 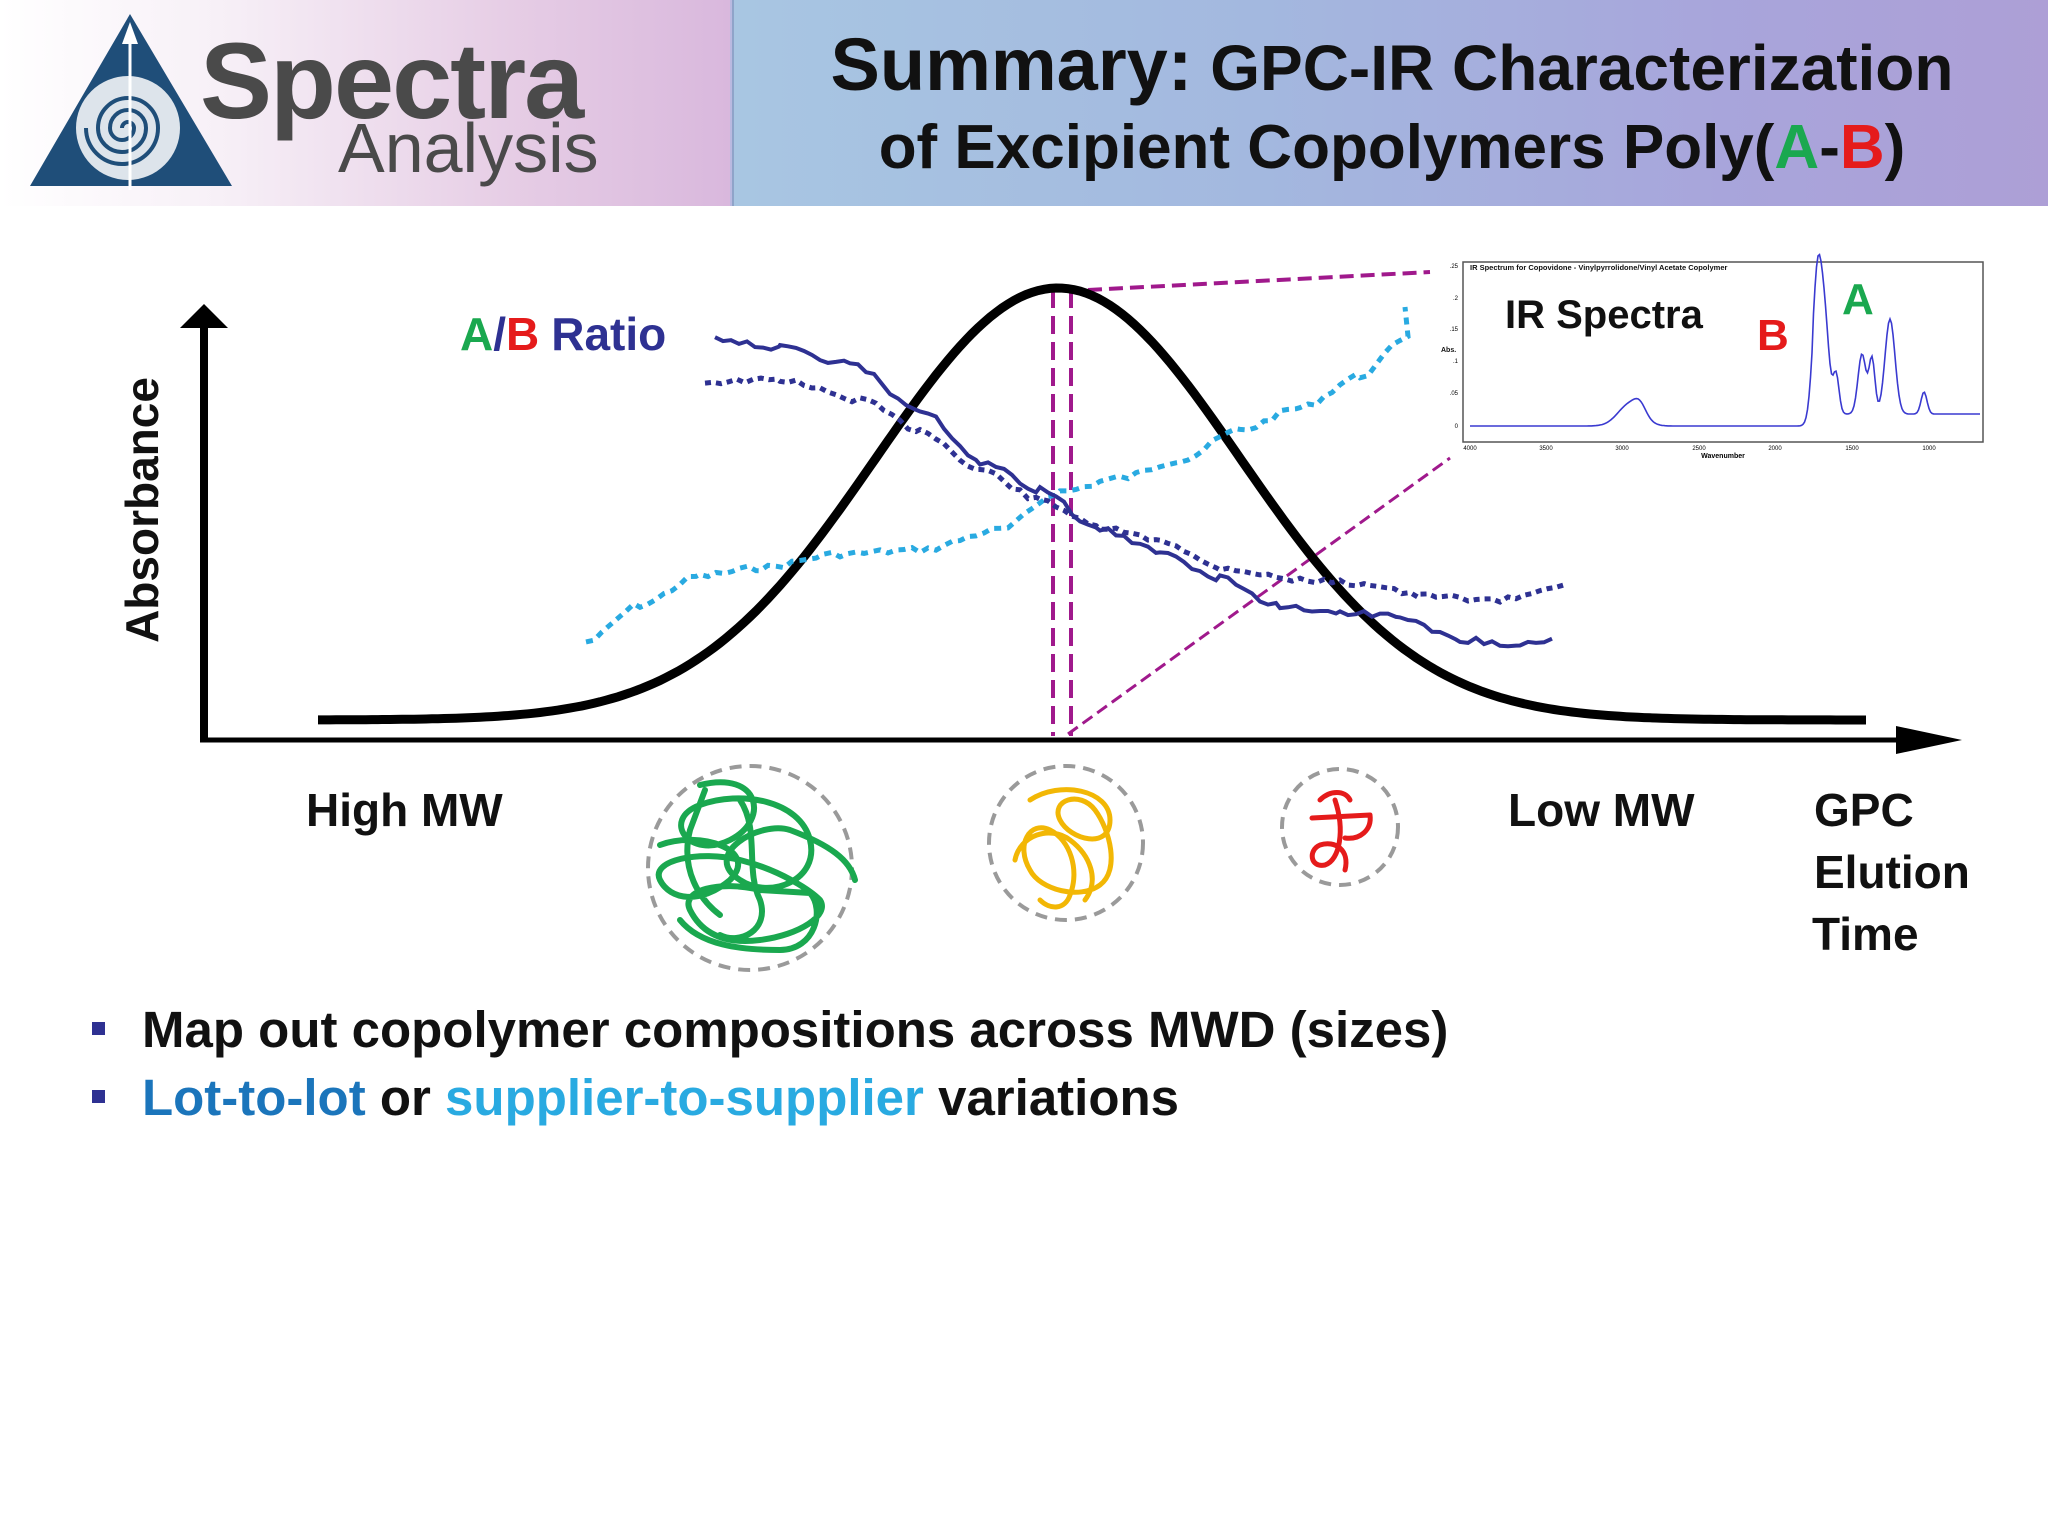 What do you see at coordinates (204, 316) in the screenshot?
I see `y-axis-arrow` at bounding box center [204, 316].